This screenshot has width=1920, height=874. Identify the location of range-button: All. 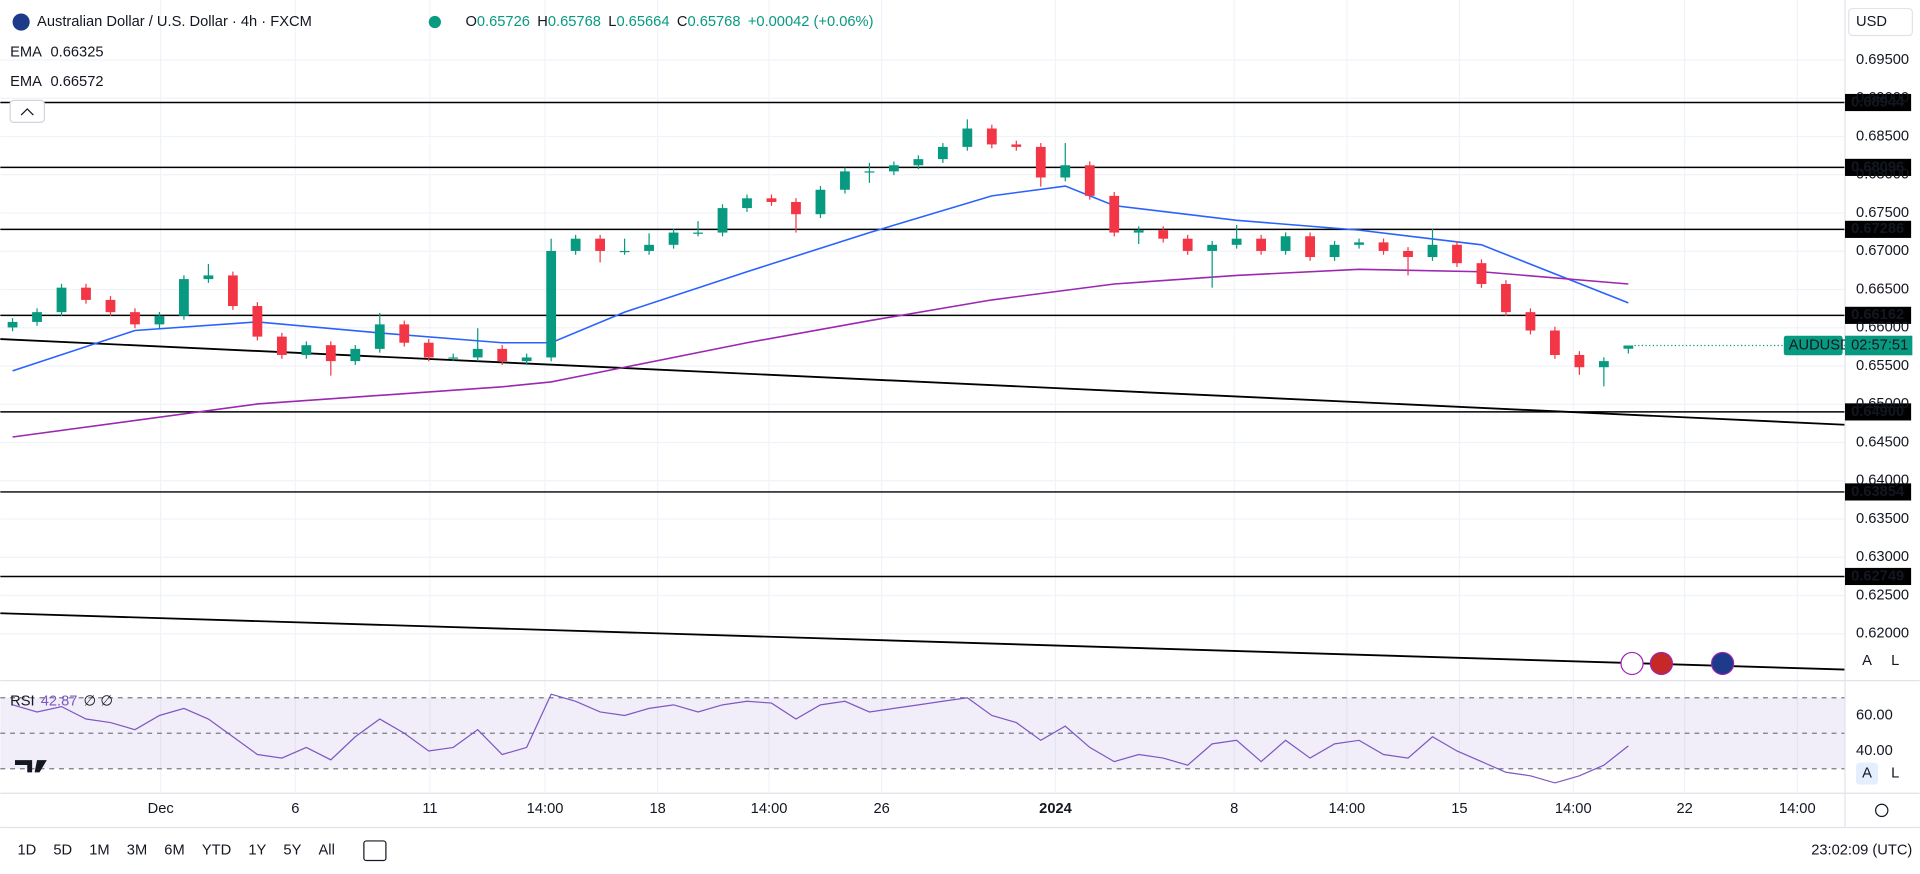
(327, 851).